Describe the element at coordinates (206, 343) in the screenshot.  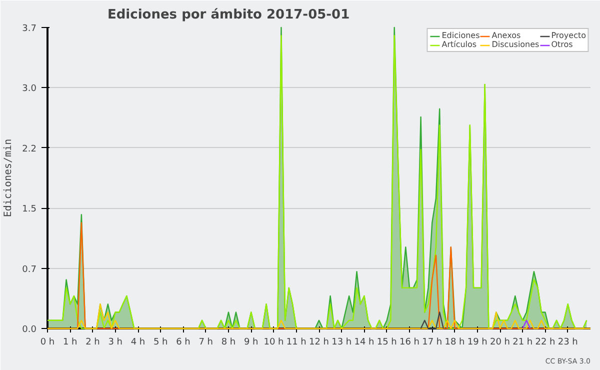
I see `x-tick-label: 7 h` at that location.